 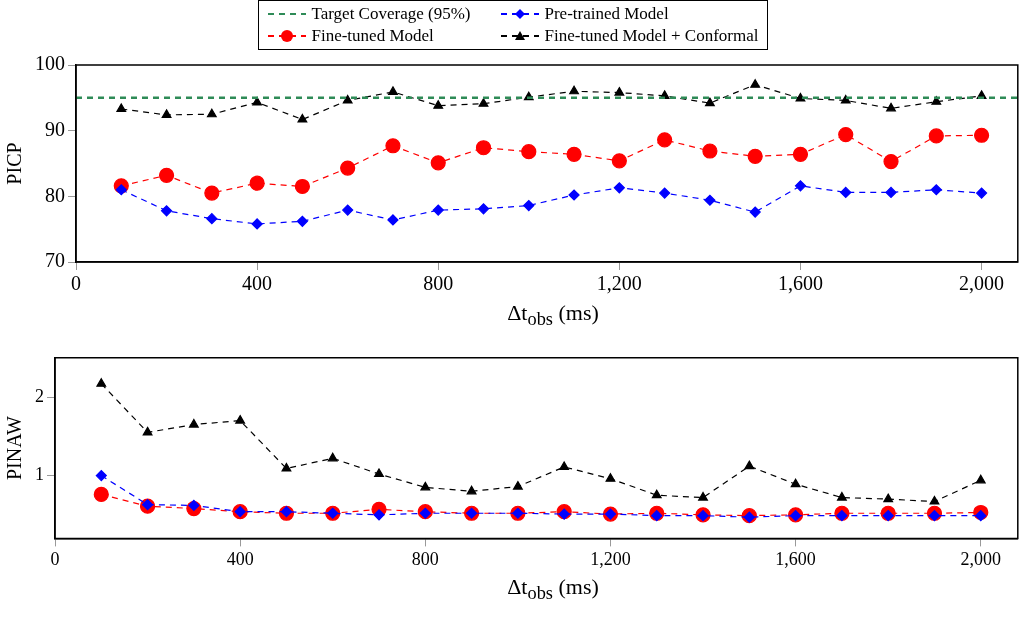 I want to click on legend-label: Fine-tuned Model, so click(x=372, y=36).